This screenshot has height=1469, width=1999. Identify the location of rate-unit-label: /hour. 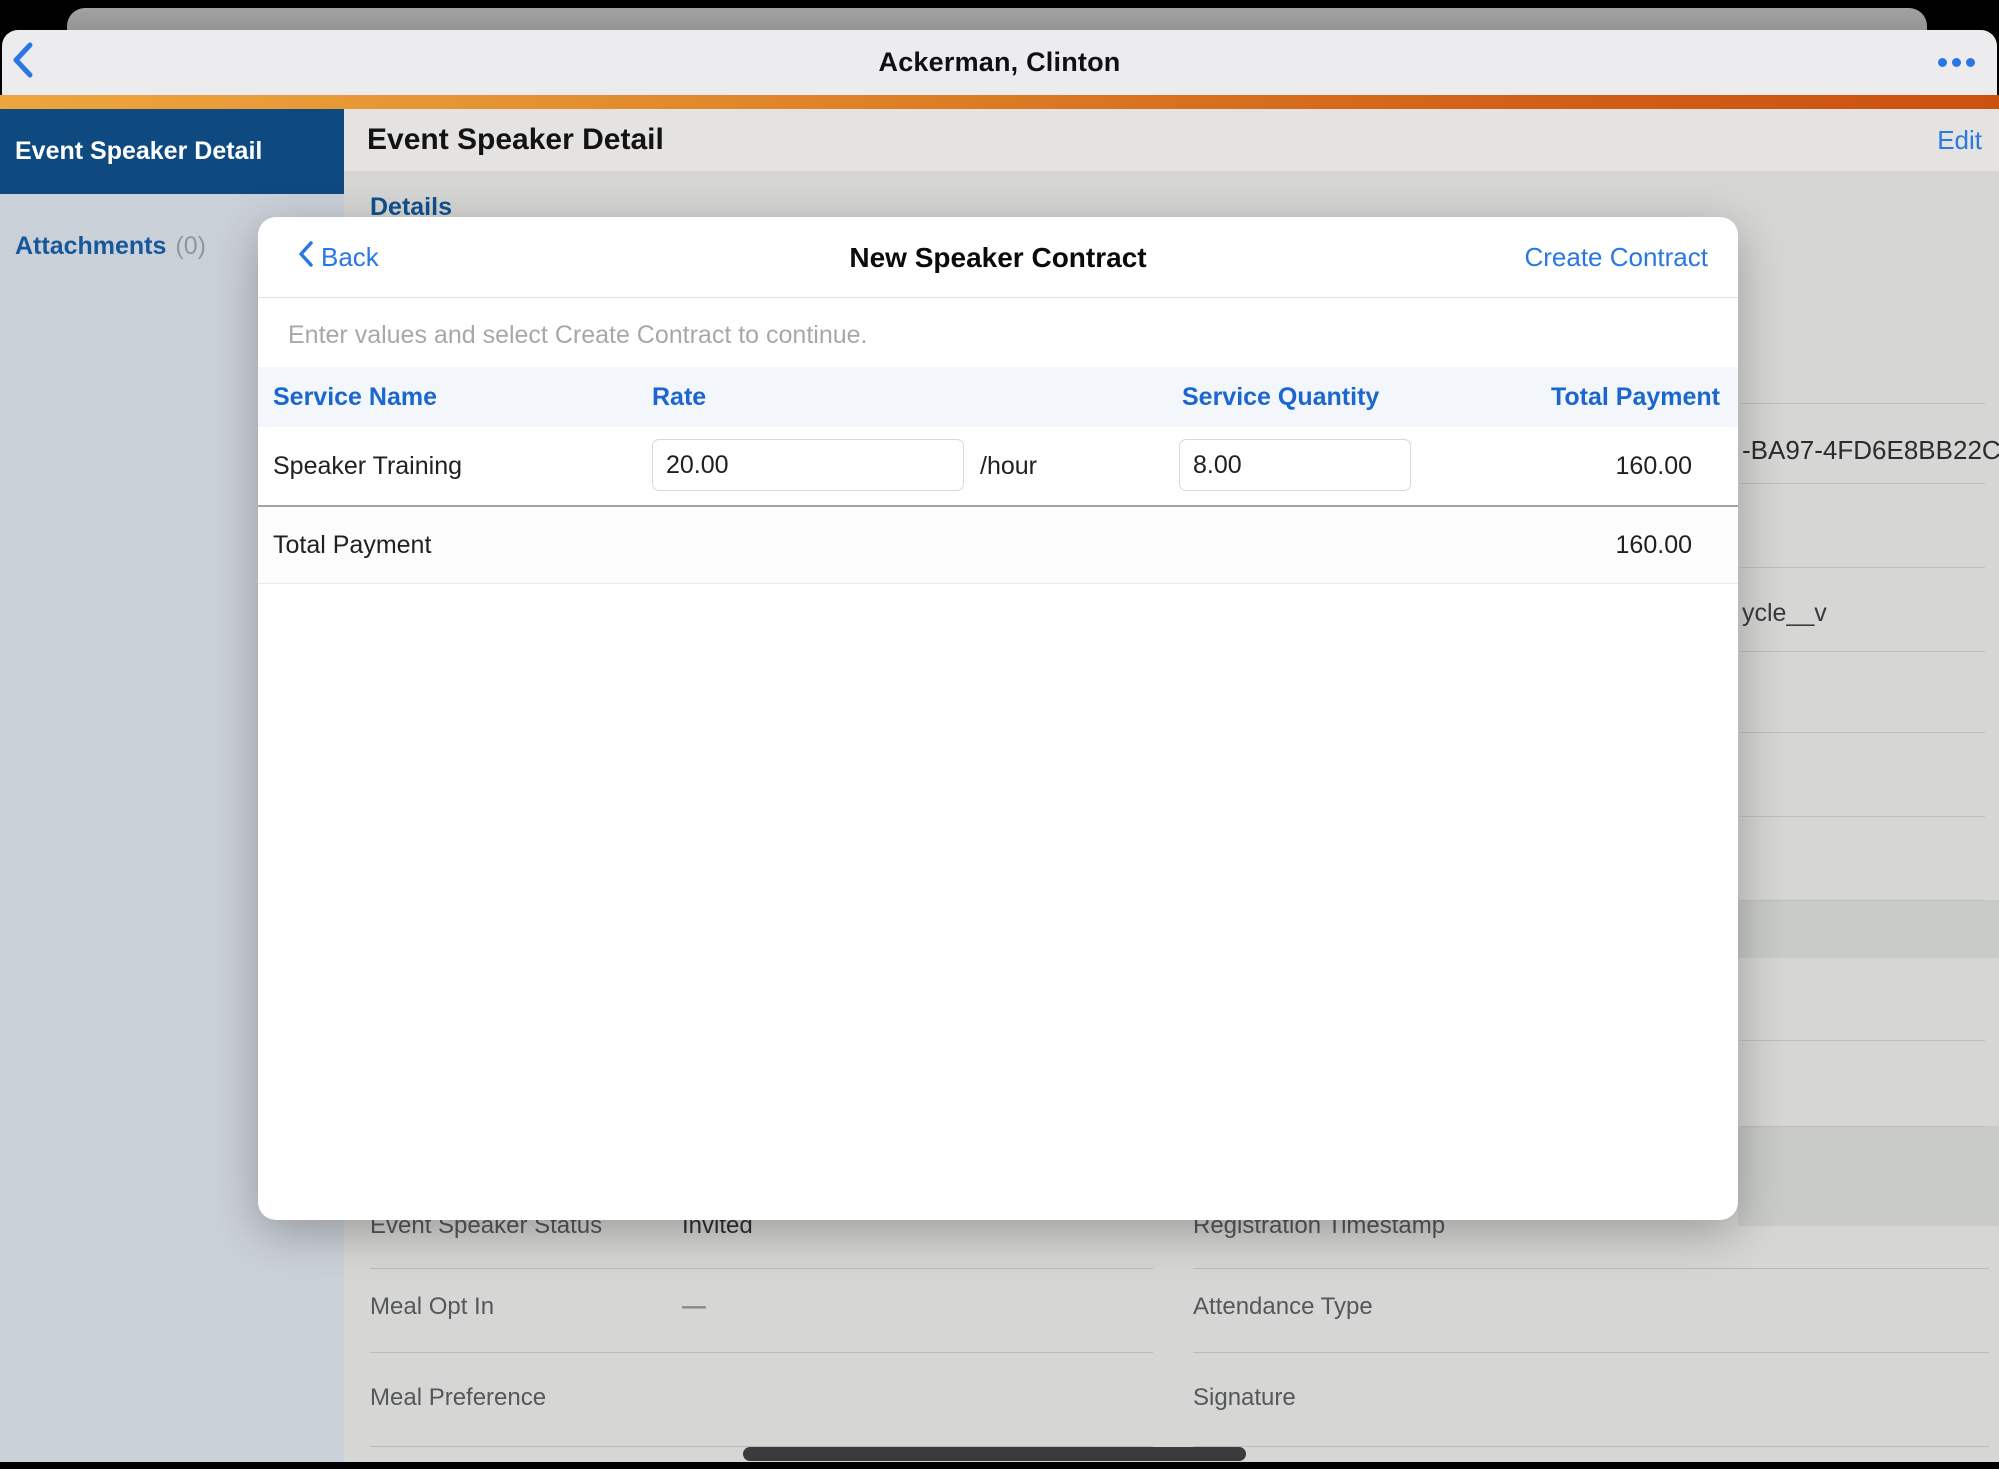
(1008, 466).